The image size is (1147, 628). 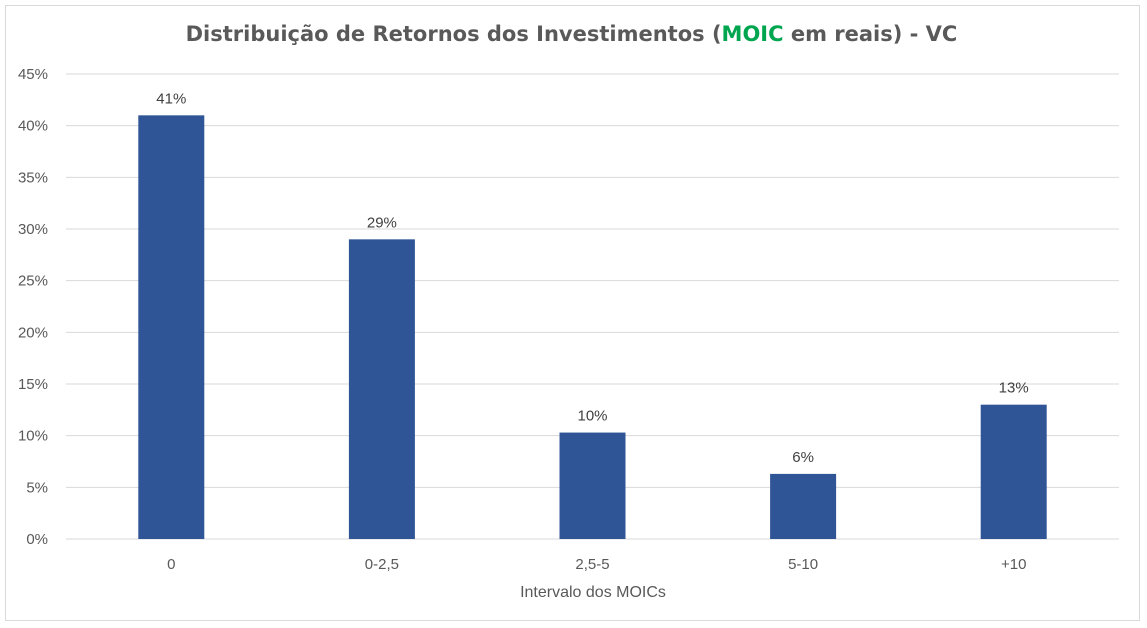 I want to click on y-tick-label: 25%, so click(x=33, y=281).